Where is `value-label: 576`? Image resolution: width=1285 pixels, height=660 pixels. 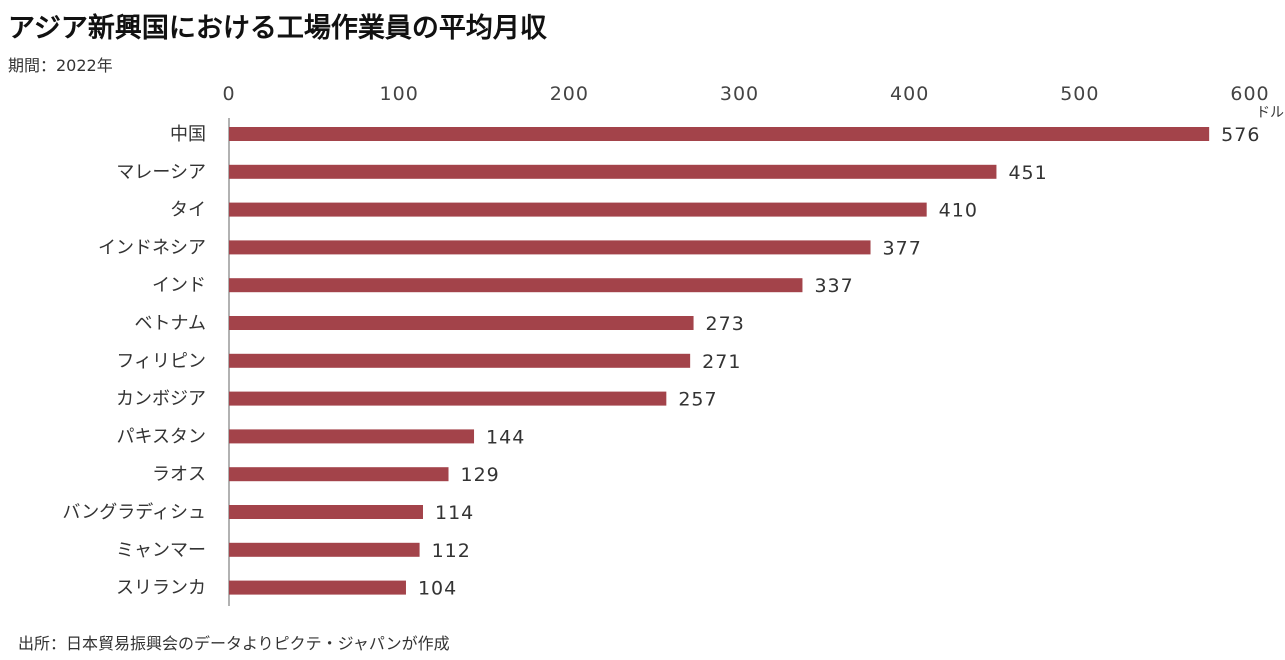
value-label: 576 is located at coordinates (1240, 135).